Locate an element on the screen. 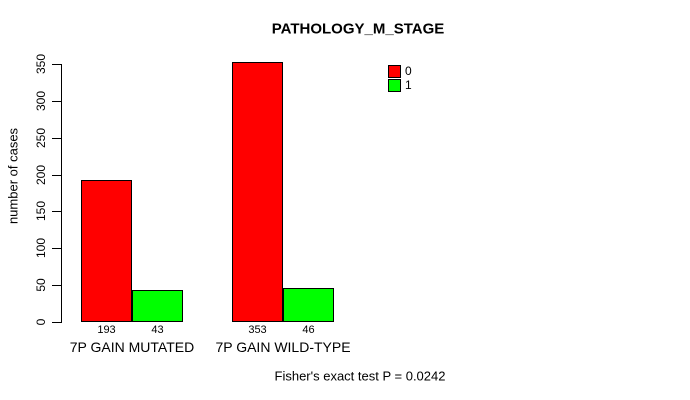  chart-title: PATHOLOGY_M_STAGE is located at coordinates (358, 29).